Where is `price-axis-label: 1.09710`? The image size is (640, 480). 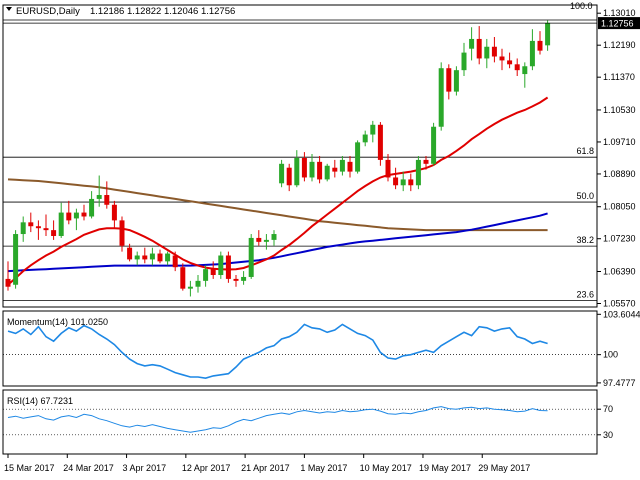
price-axis-label: 1.09710 is located at coordinates (619, 142).